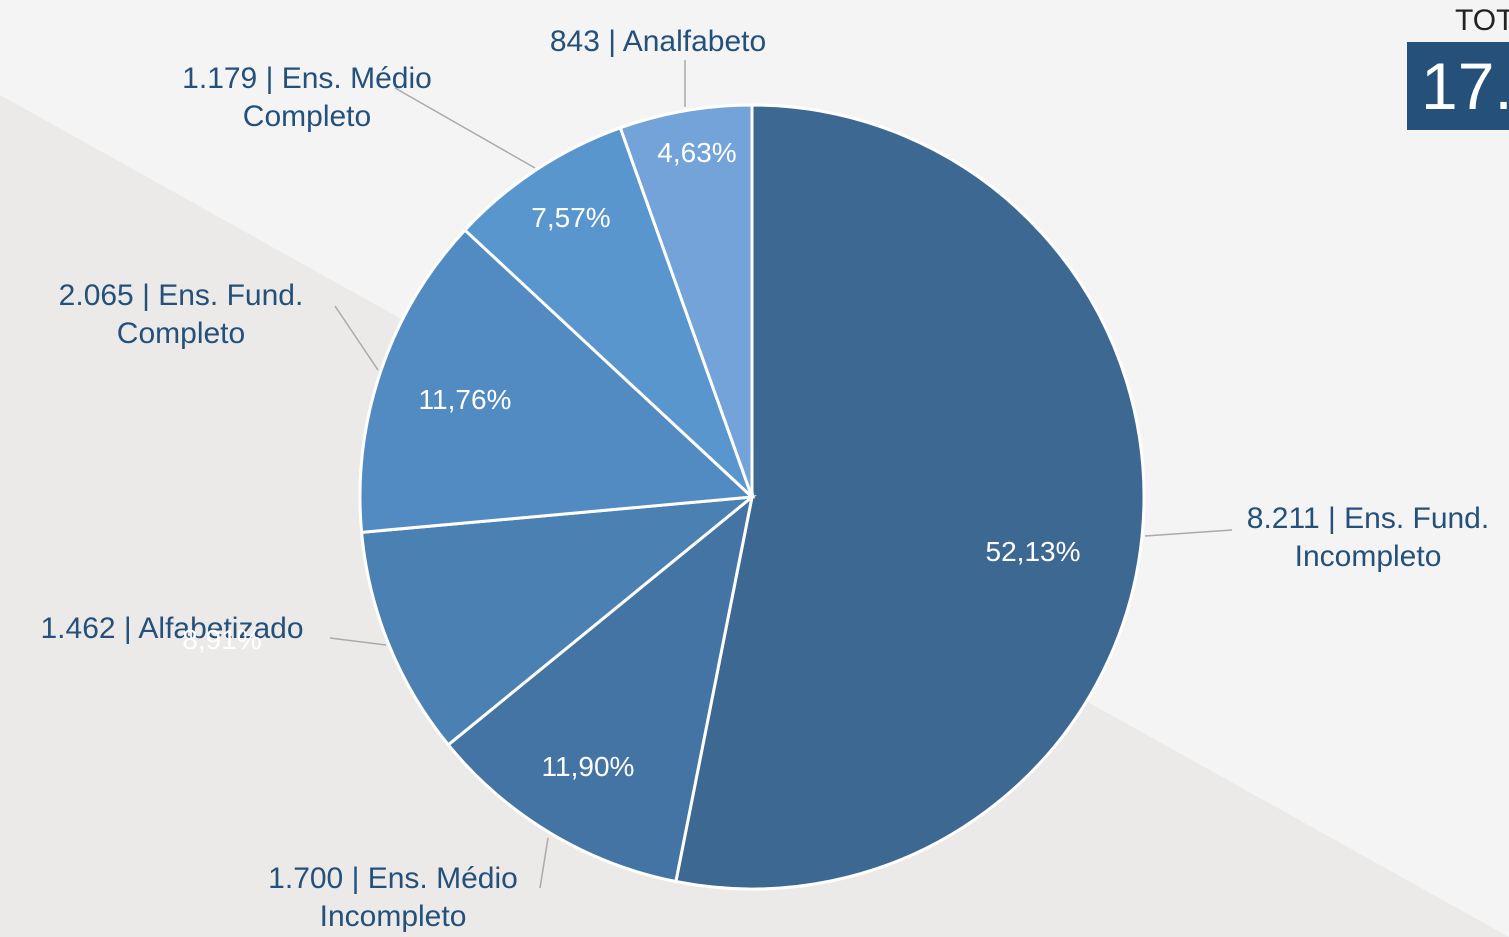 The width and height of the screenshot is (1509, 937). I want to click on count-label: 843, so click(574, 41).